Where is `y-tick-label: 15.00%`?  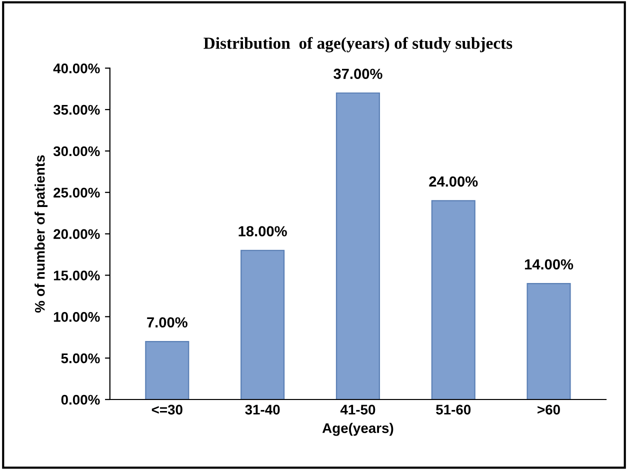
y-tick-label: 15.00% is located at coordinates (77, 275).